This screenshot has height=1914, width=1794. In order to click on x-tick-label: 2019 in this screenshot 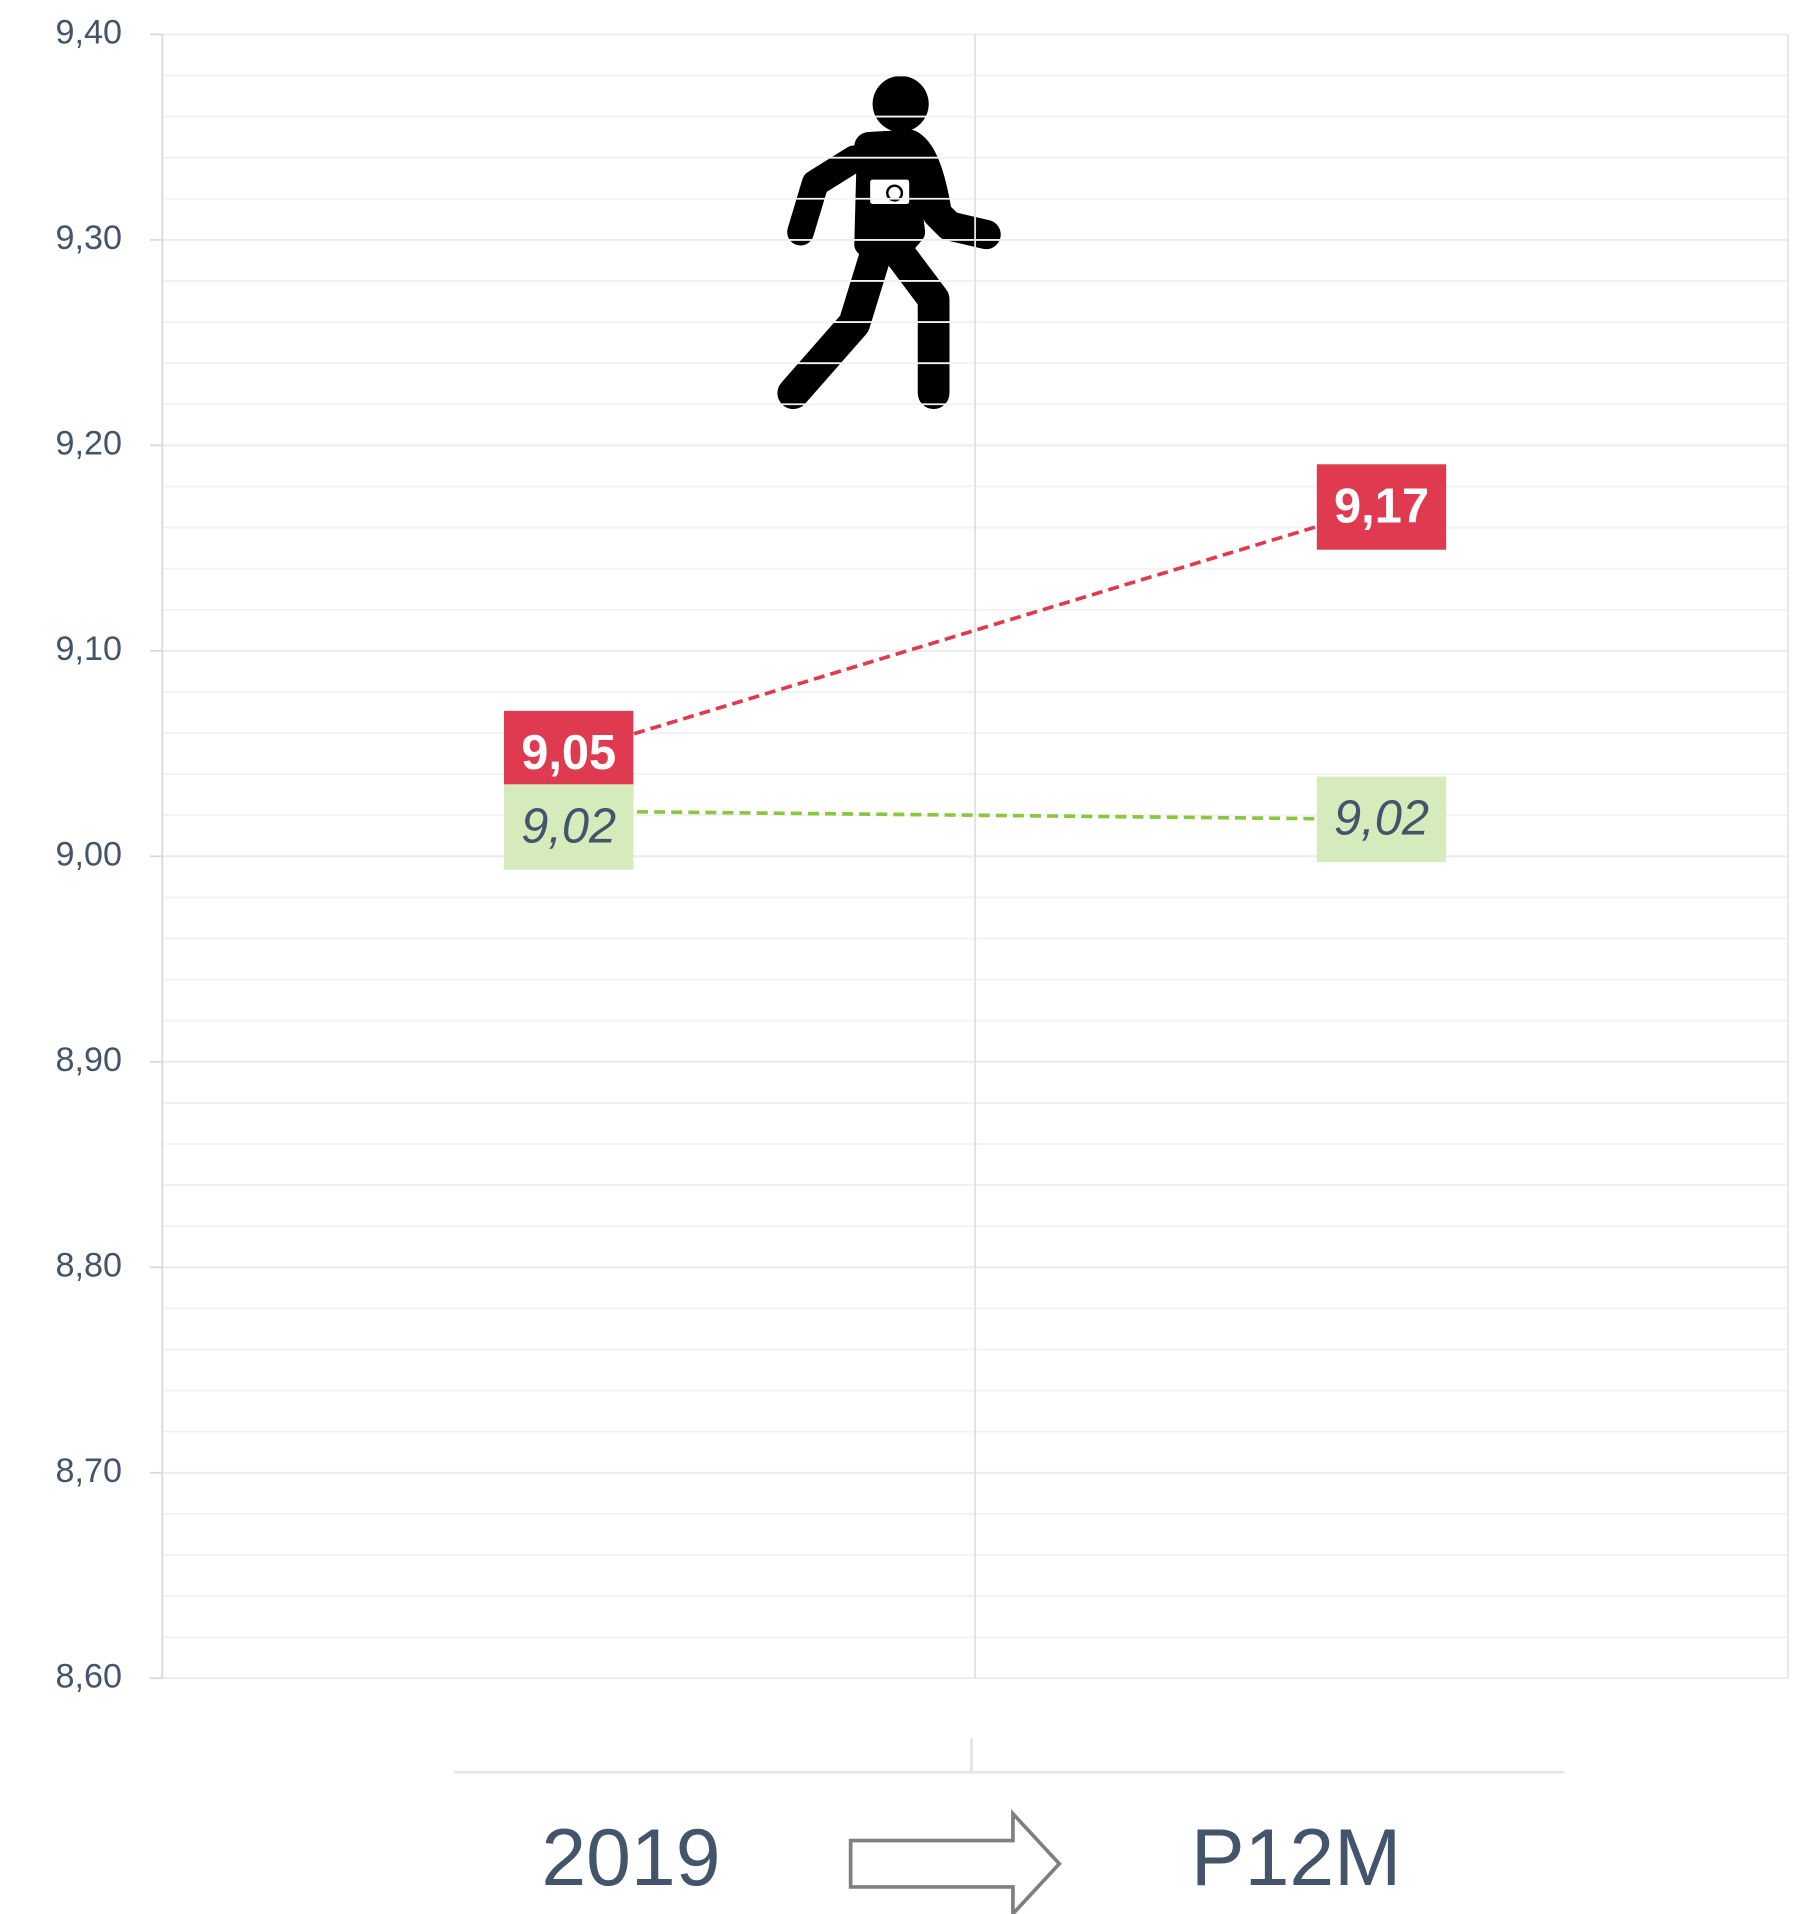, I will do `click(630, 1858)`.